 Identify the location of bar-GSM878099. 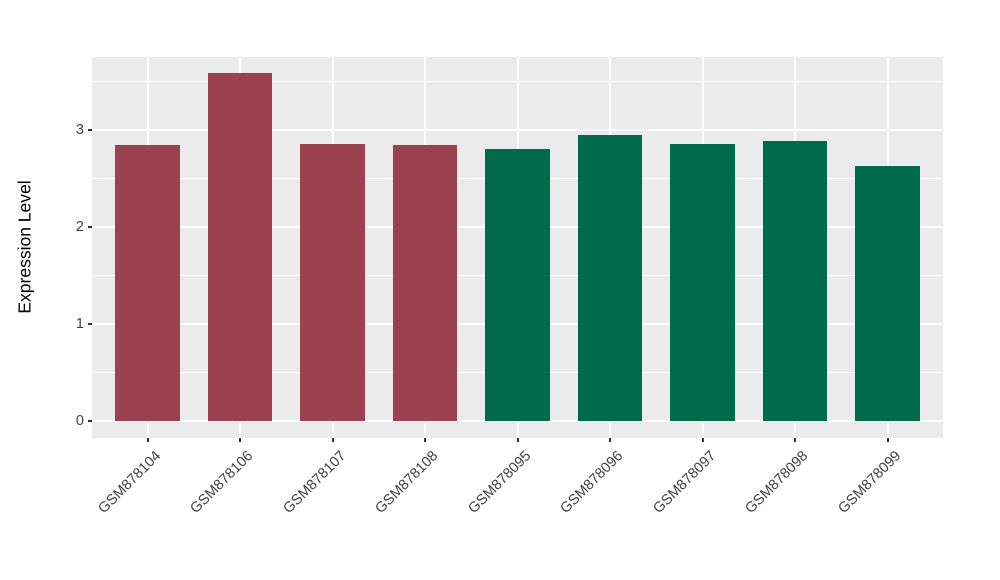
(887, 293).